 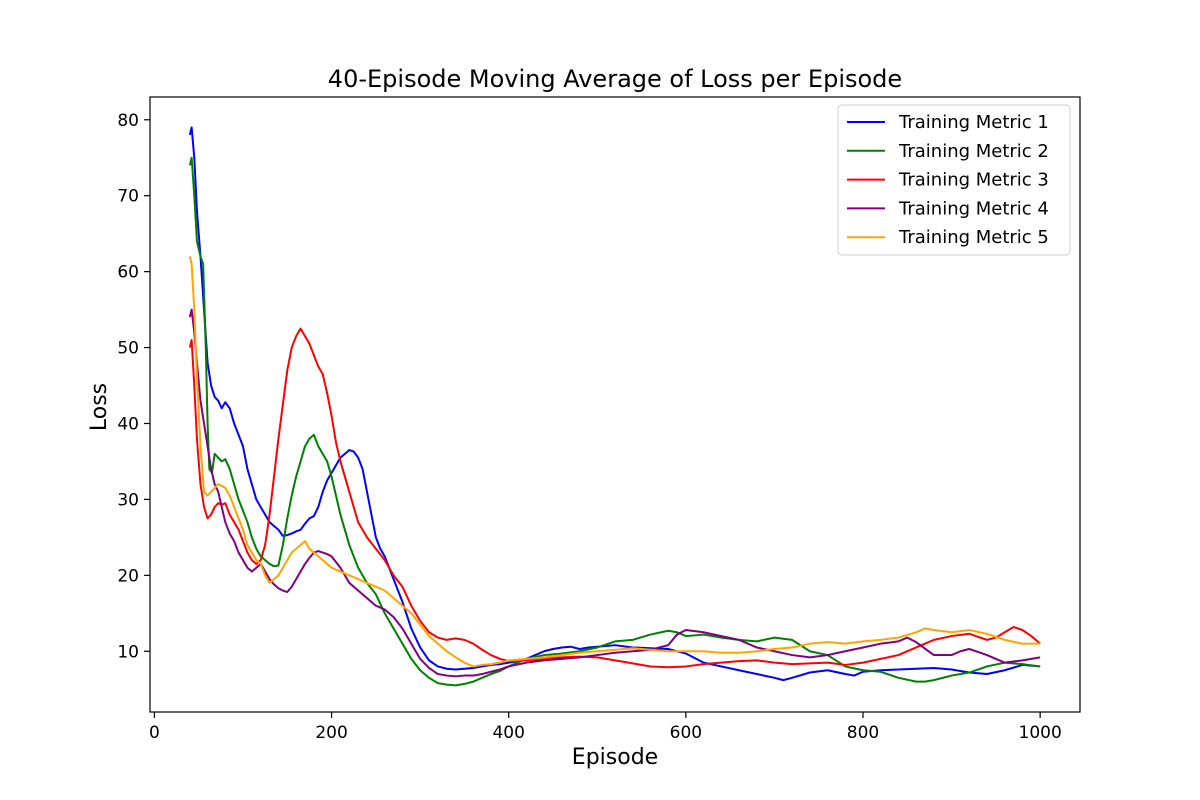 What do you see at coordinates (128, 576) in the screenshot?
I see `y-tick-label: 20` at bounding box center [128, 576].